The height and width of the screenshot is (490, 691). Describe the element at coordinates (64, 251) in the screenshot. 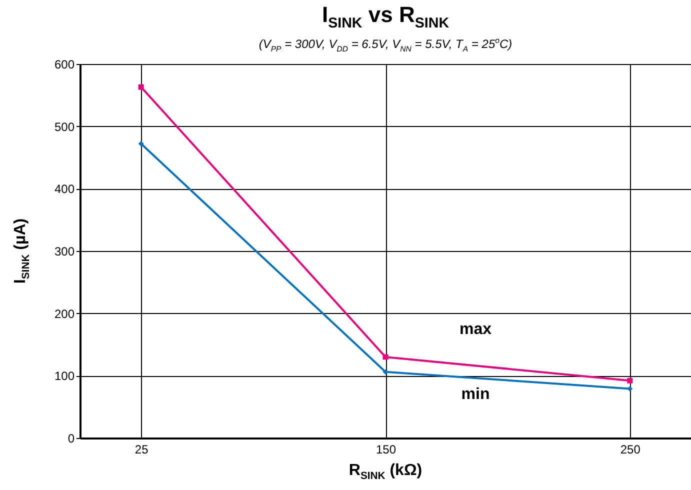

I see `y-tick-label: 300` at that location.